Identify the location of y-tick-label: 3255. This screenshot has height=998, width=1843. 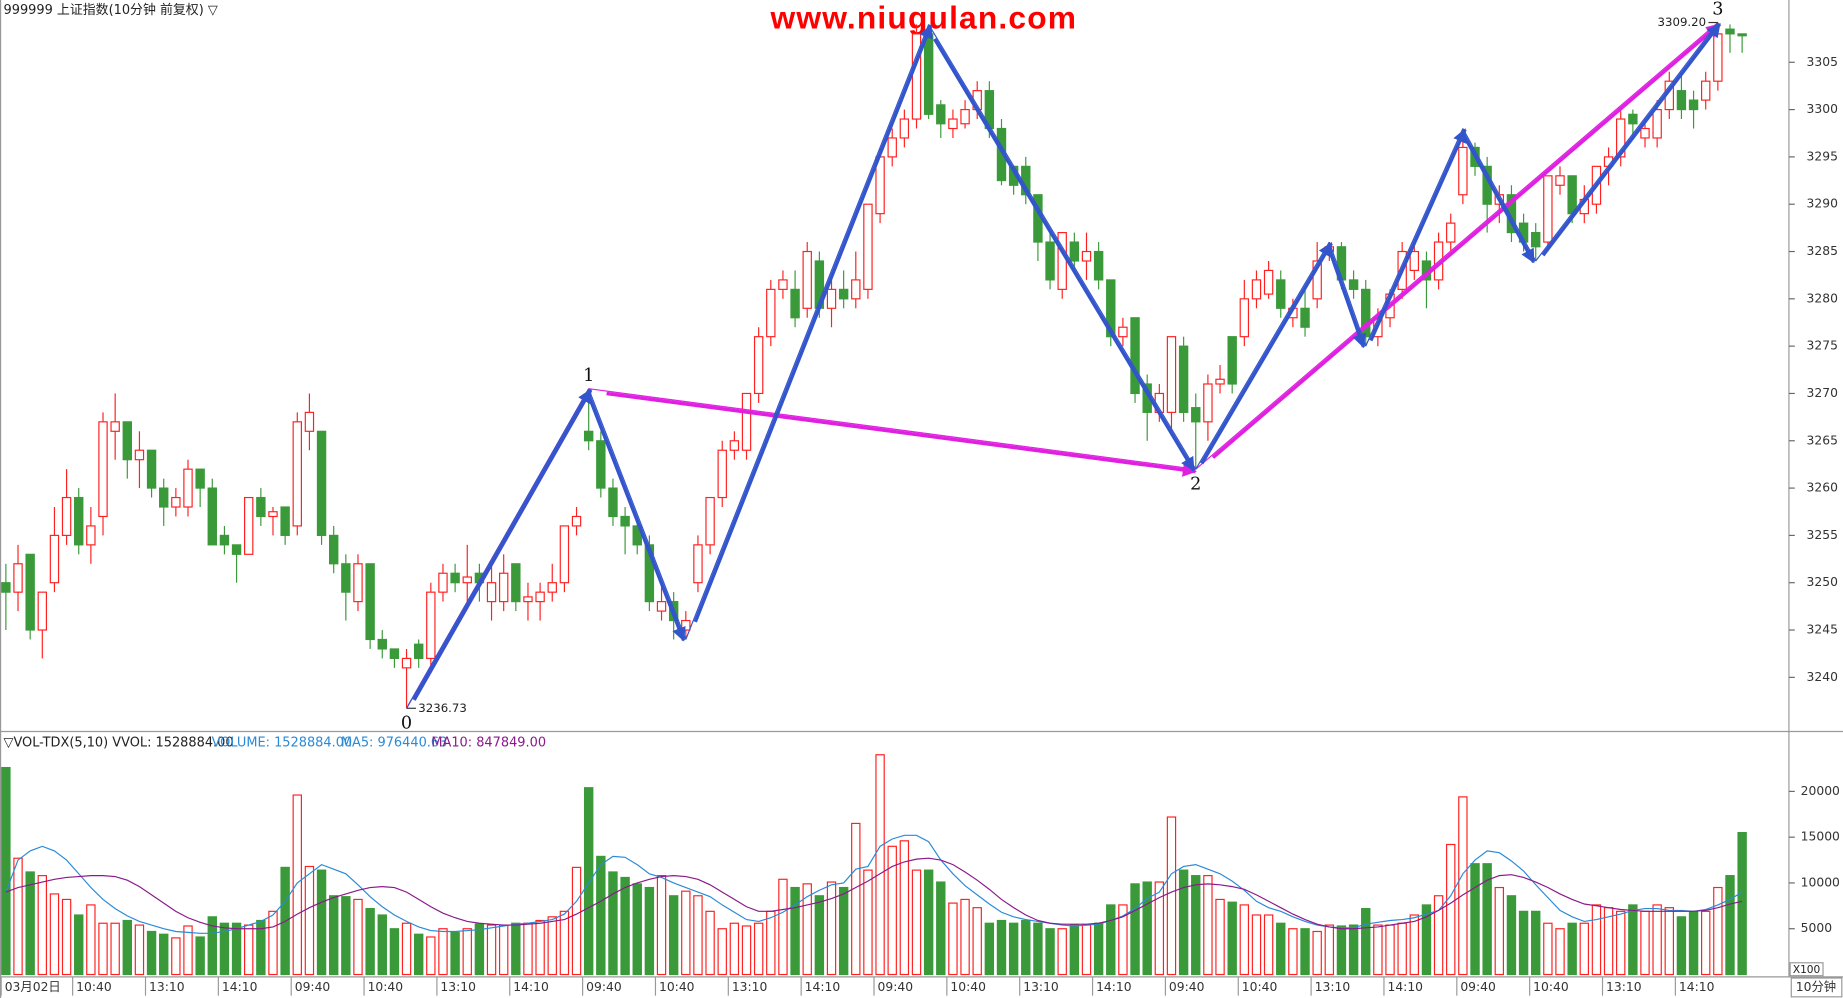
(1822, 535).